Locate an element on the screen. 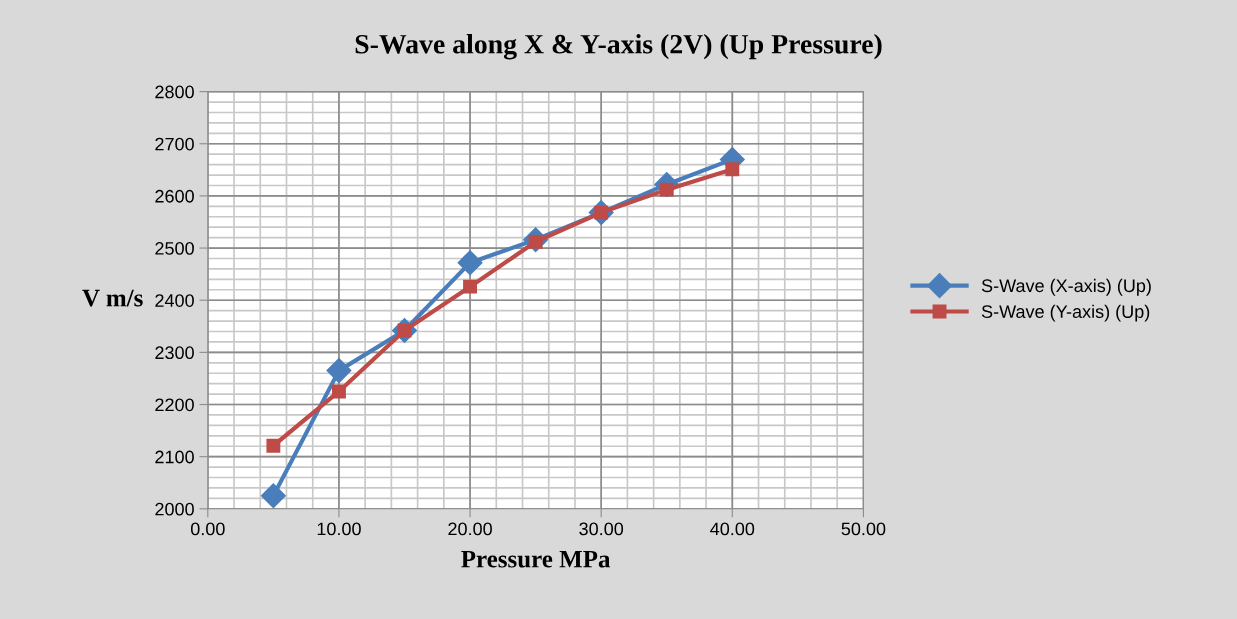 Image resolution: width=1237 pixels, height=619 pixels. y-tick-label: 2300 is located at coordinates (174, 353).